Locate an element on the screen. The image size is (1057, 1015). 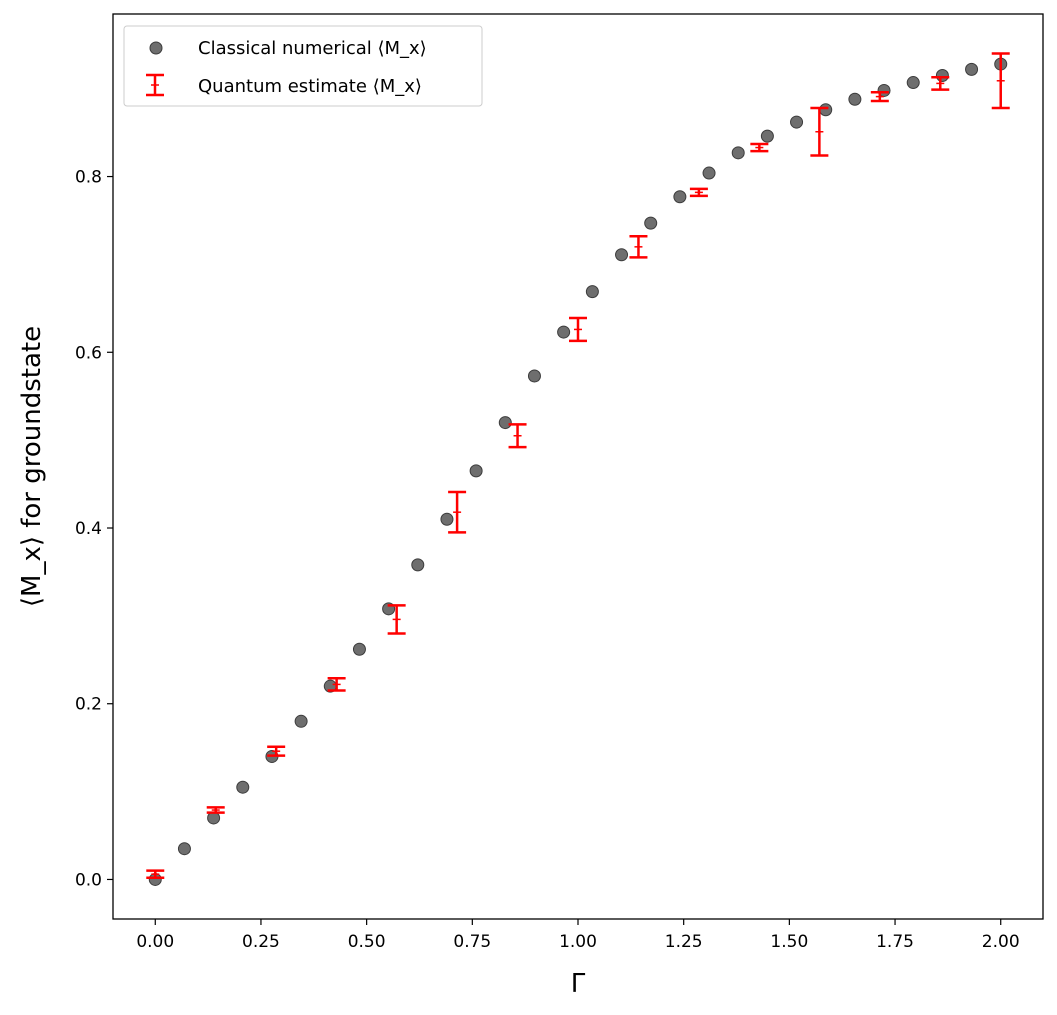
x-axis-title: Γ is located at coordinates (578, 984).